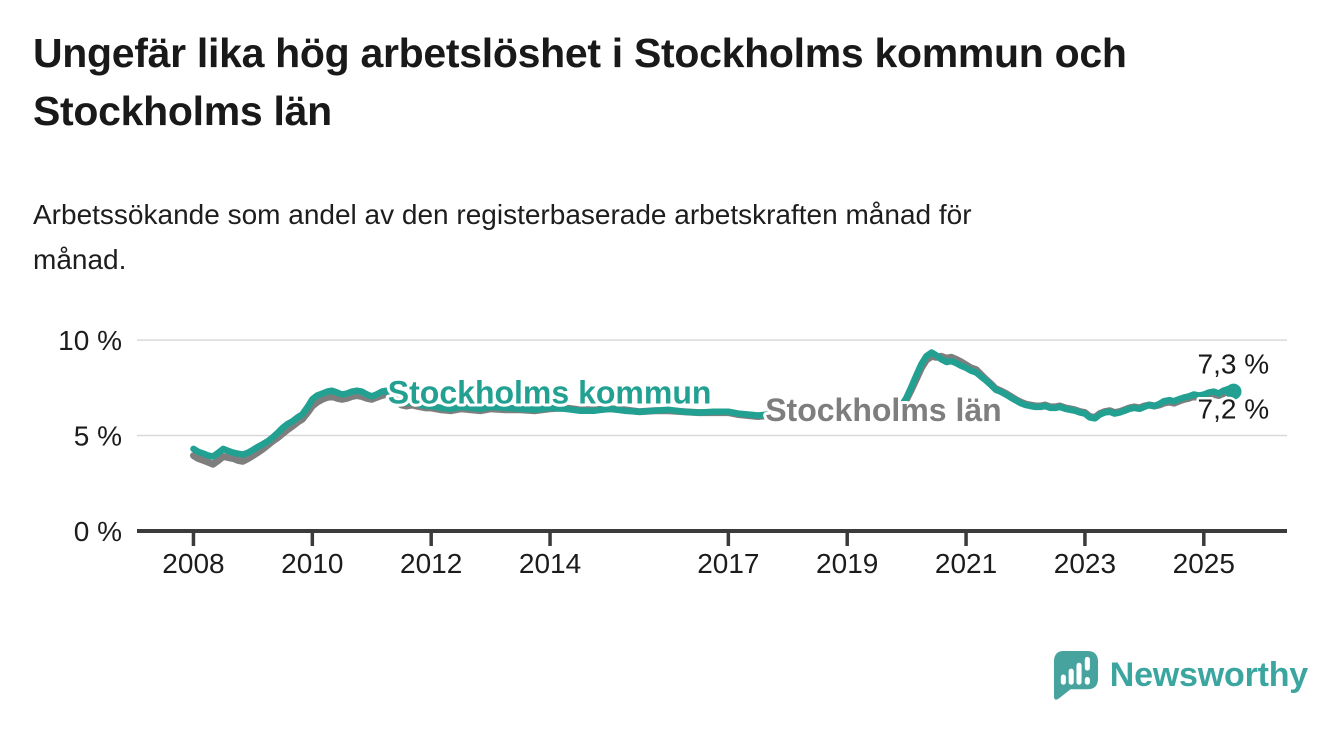 The height and width of the screenshot is (734, 1340). I want to click on x-axis-label-2008: 2008, so click(193, 563).